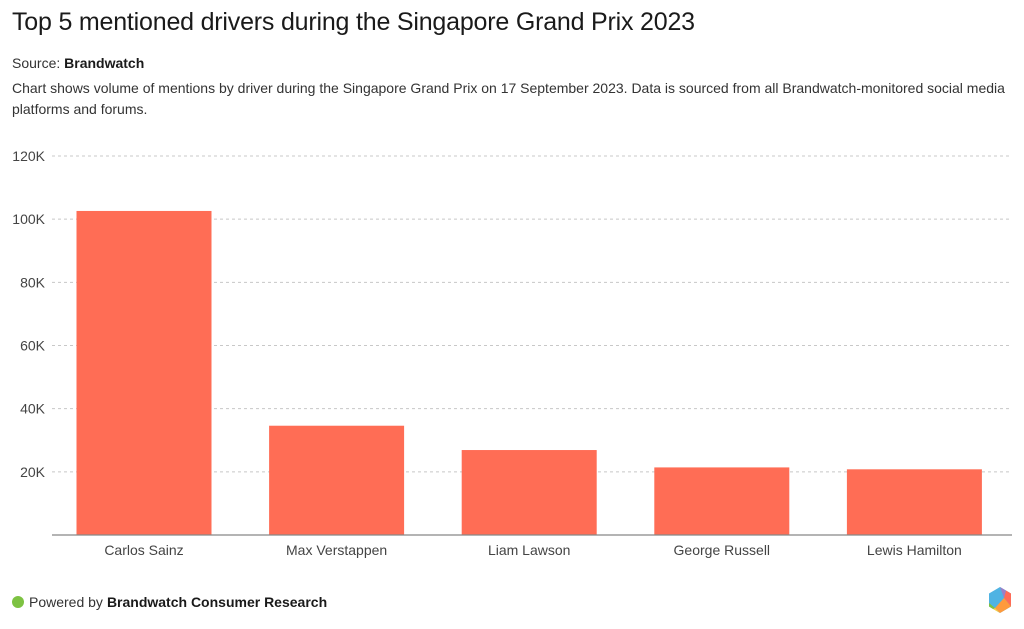  Describe the element at coordinates (143, 550) in the screenshot. I see `x-tick-label: Carlos Sainz` at that location.